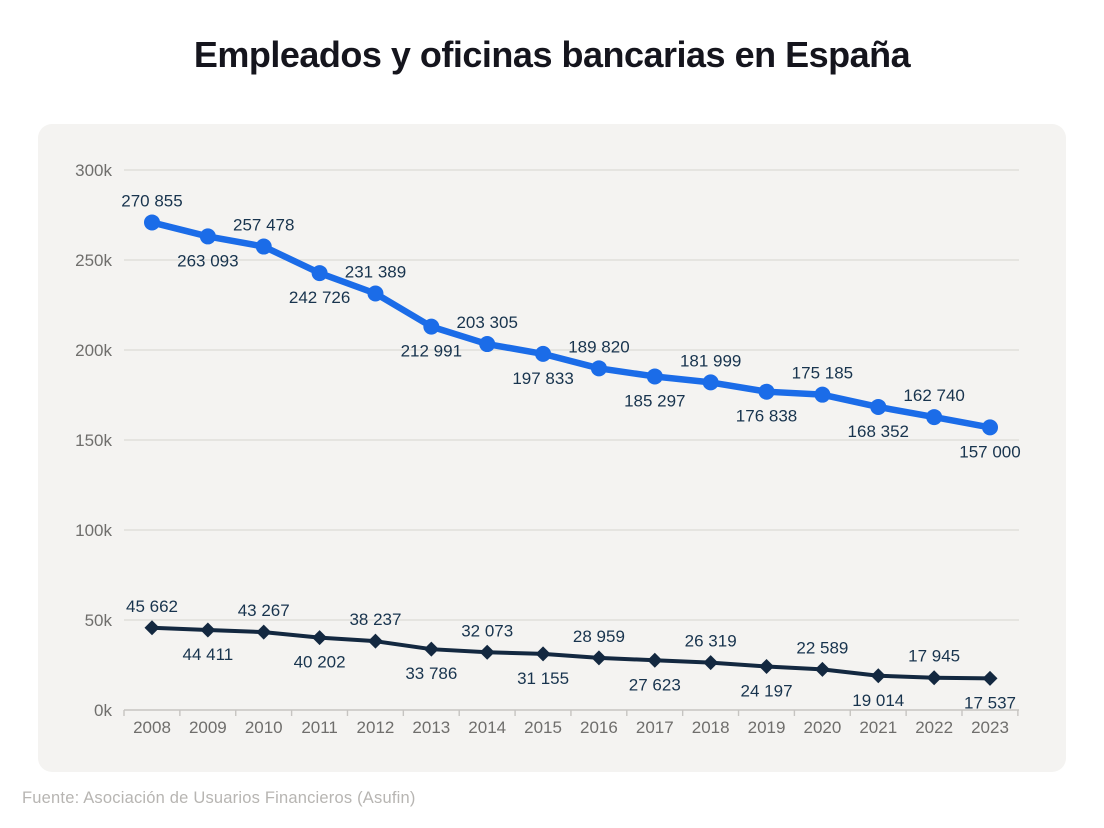 This screenshot has width=1104, height=828. What do you see at coordinates (571, 653) in the screenshot?
I see `series-line-oficinas-bancarias` at bounding box center [571, 653].